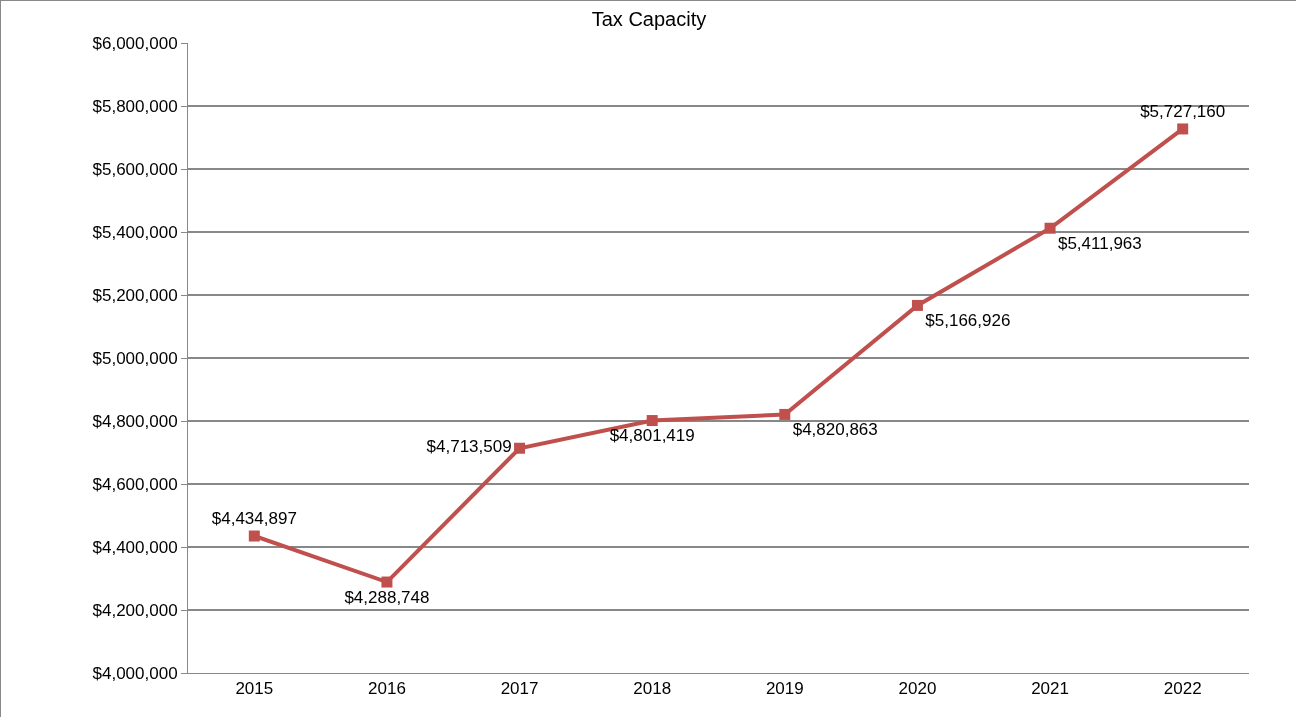 Image resolution: width=1296 pixels, height=717 pixels. Describe the element at coordinates (135, 43) in the screenshot. I see `y-tick-label: $6,000,000` at that location.